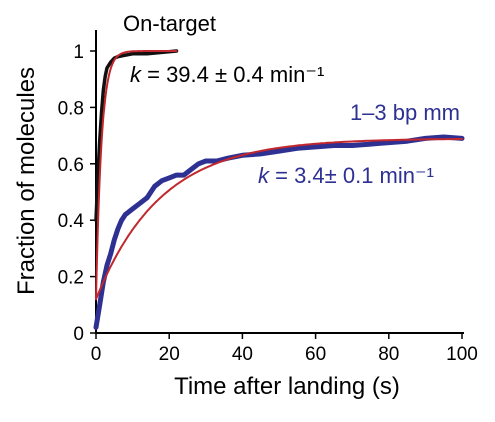  What do you see at coordinates (26, 181) in the screenshot?
I see `y-axis-title: Fraction of molecules` at bounding box center [26, 181].